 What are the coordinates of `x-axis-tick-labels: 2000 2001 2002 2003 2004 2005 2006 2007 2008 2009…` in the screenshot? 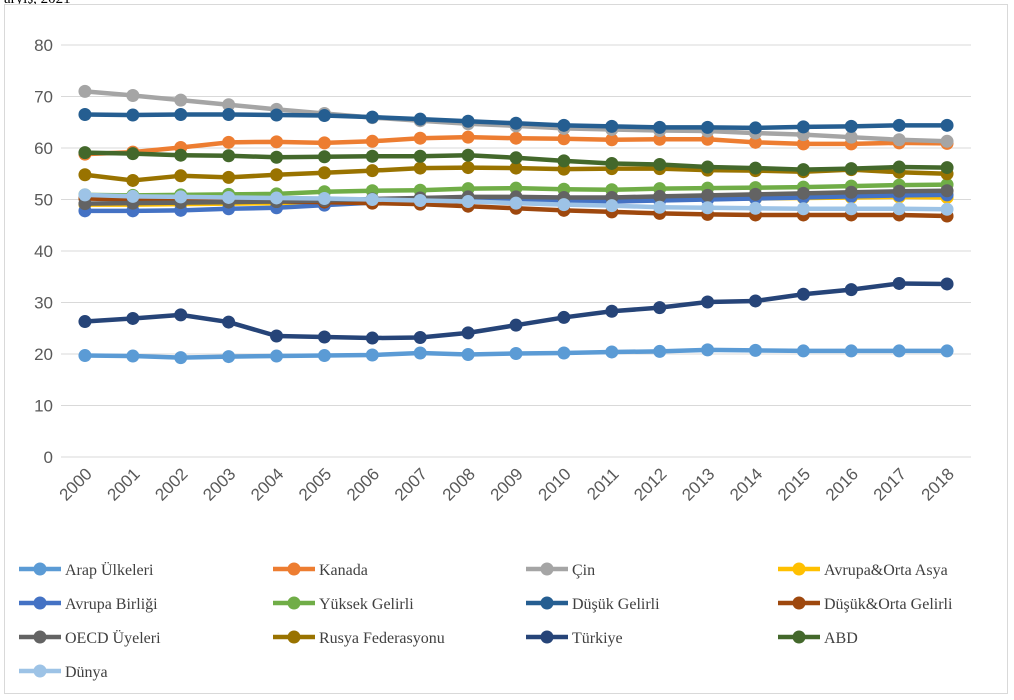 It's located at (507, 484).